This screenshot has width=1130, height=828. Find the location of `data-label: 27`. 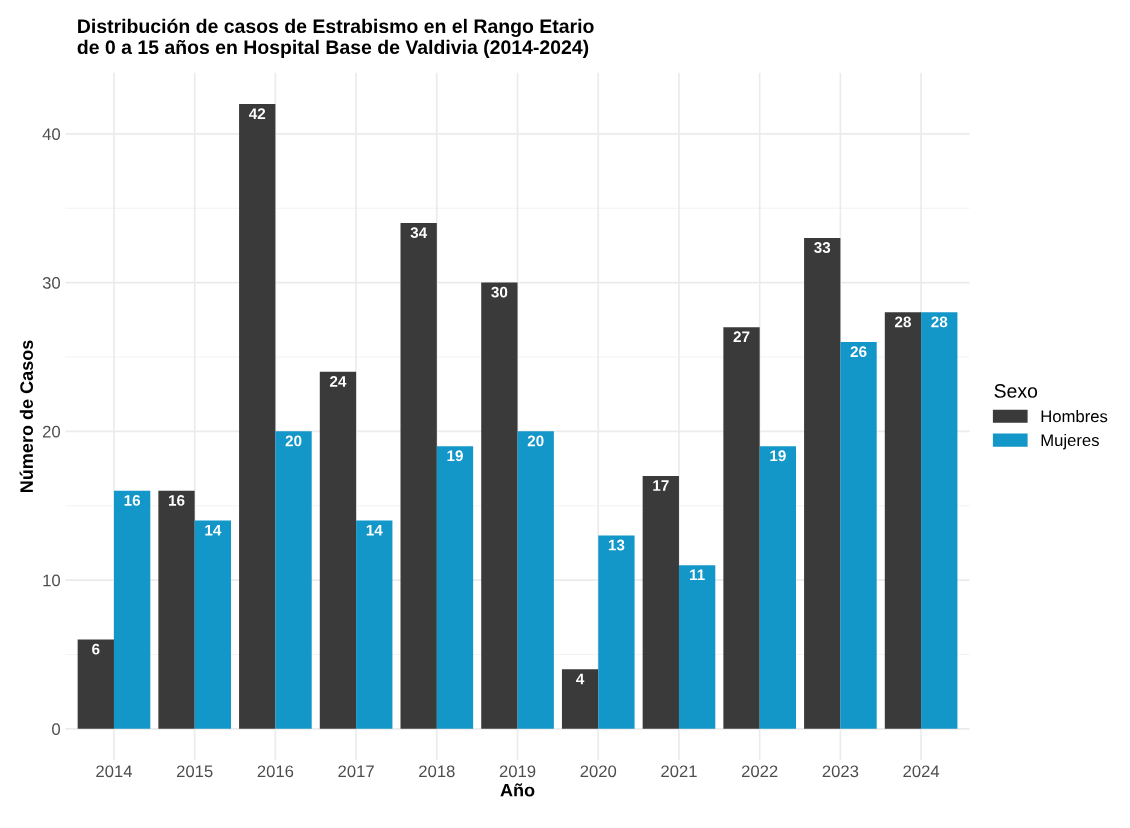

data-label: 27 is located at coordinates (741, 337).